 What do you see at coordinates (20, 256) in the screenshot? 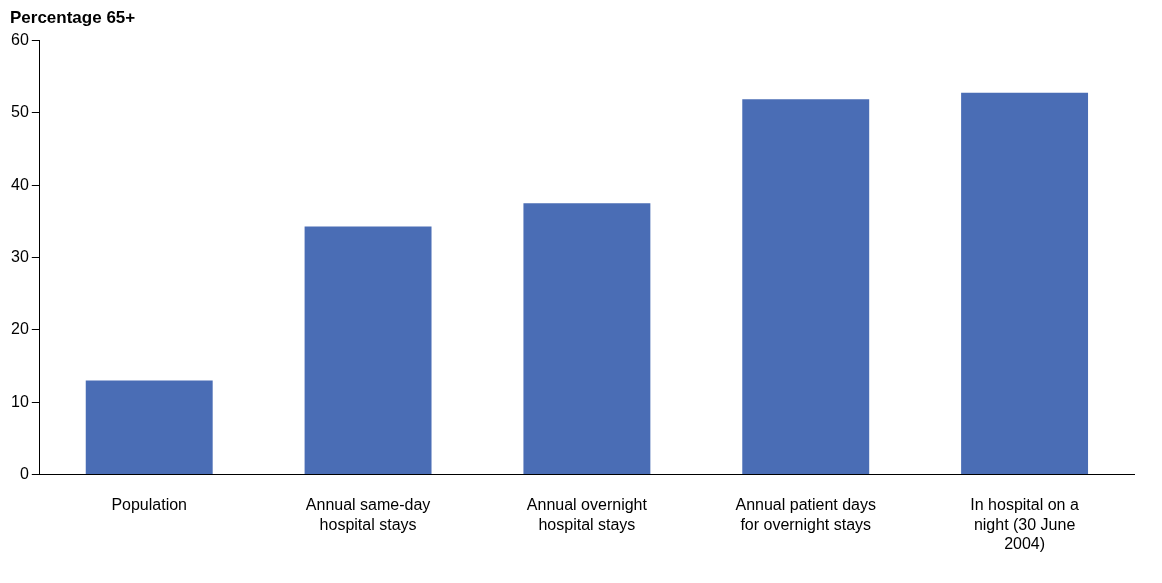
I see `y-tick-label: 30` at bounding box center [20, 256].